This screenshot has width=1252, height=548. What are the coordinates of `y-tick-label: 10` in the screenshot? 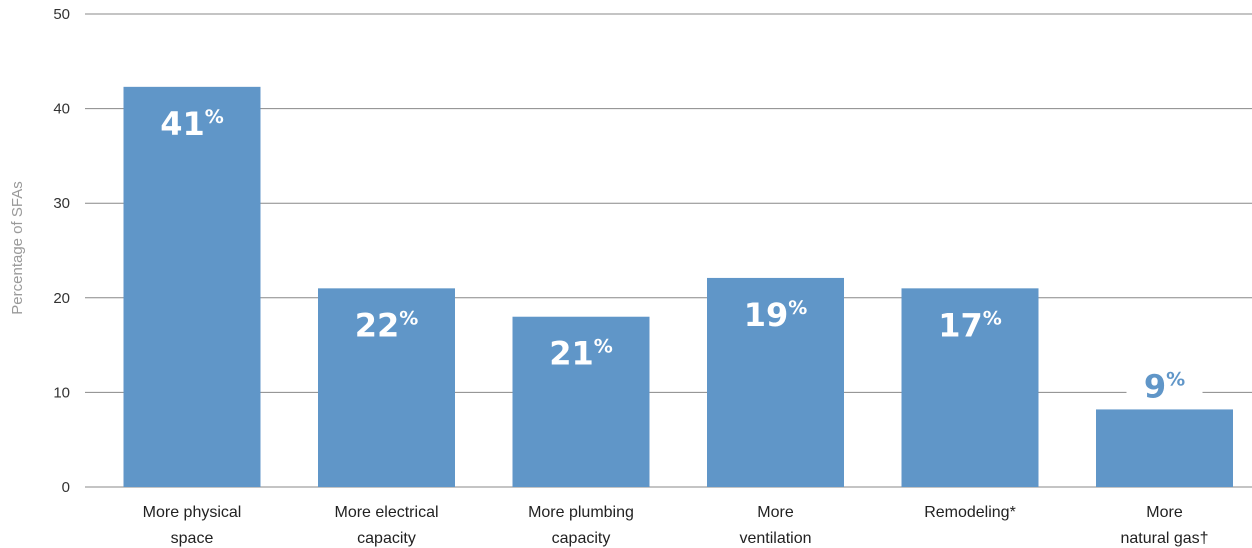 It's located at (61, 392).